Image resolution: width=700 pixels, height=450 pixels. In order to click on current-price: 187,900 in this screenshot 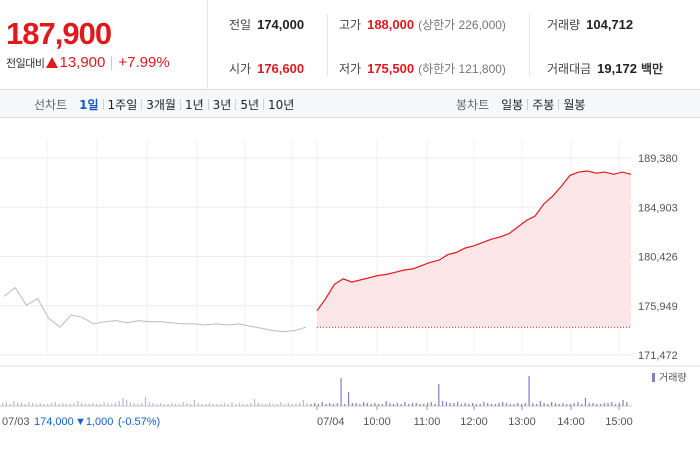, I will do `click(59, 33)`.